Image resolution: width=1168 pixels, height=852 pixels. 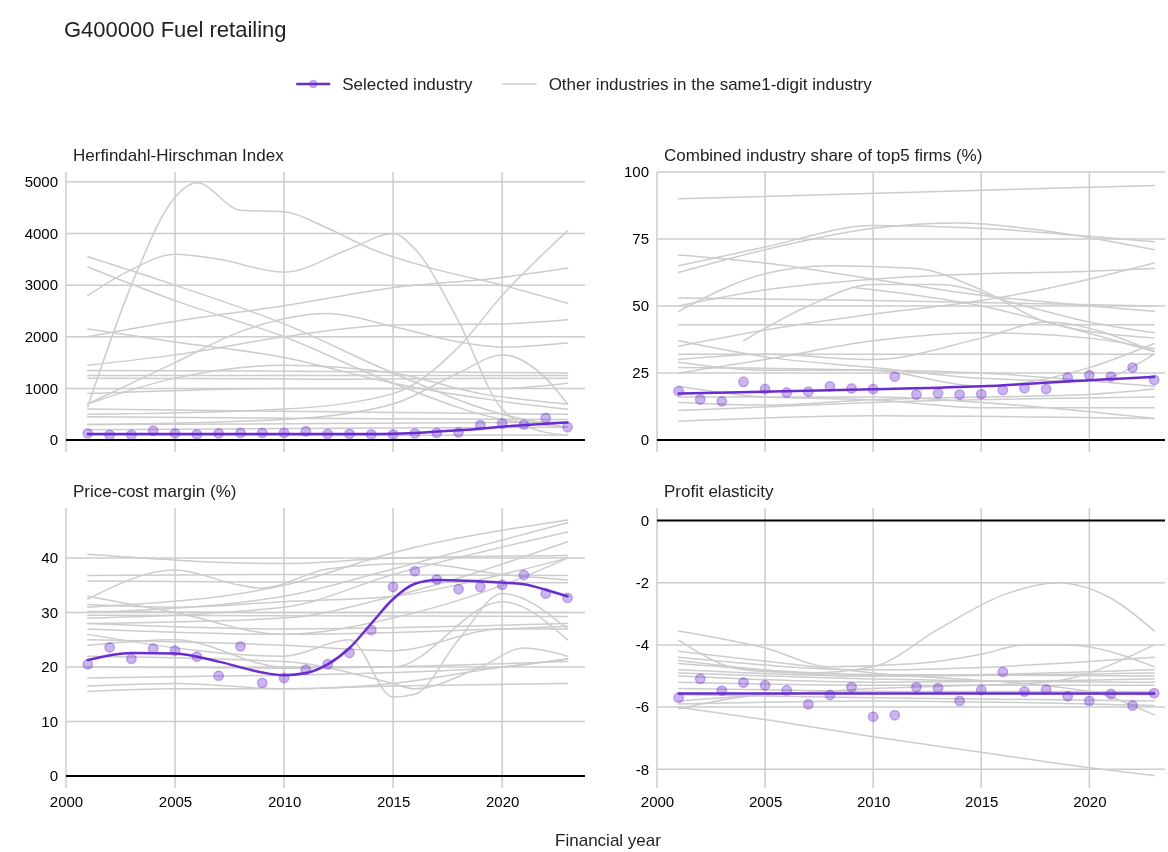 What do you see at coordinates (642, 582) in the screenshot?
I see `y-tick-label: -2` at bounding box center [642, 582].